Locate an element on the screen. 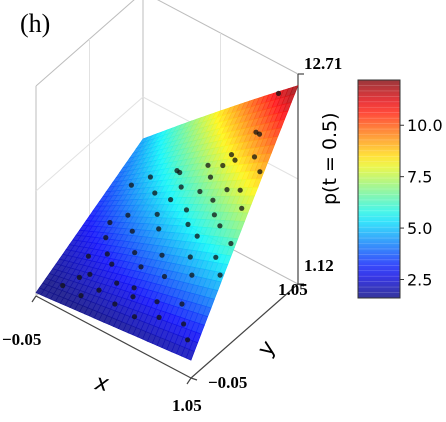  z-tick-label-max: 12.71 is located at coordinates (323, 63).